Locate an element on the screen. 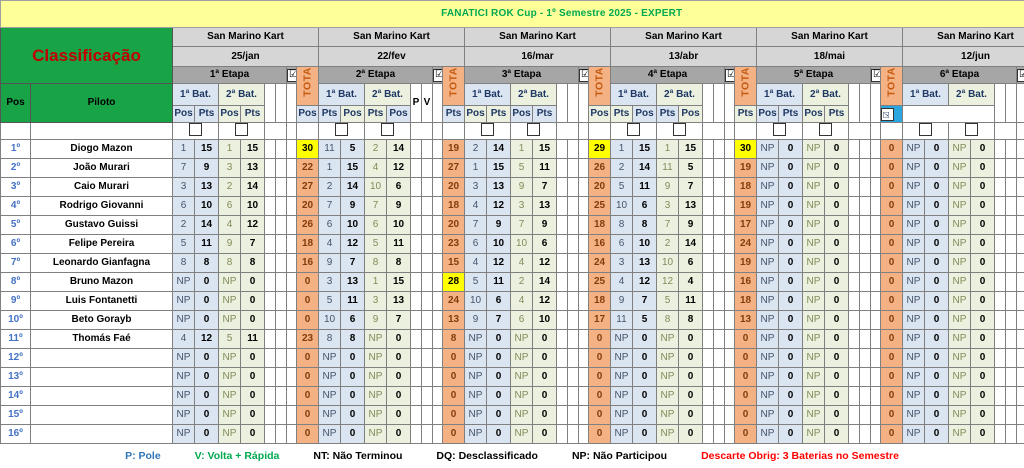 This screenshot has height=468, width=1024. row-10-s4-total: 13 is located at coordinates (746, 320).